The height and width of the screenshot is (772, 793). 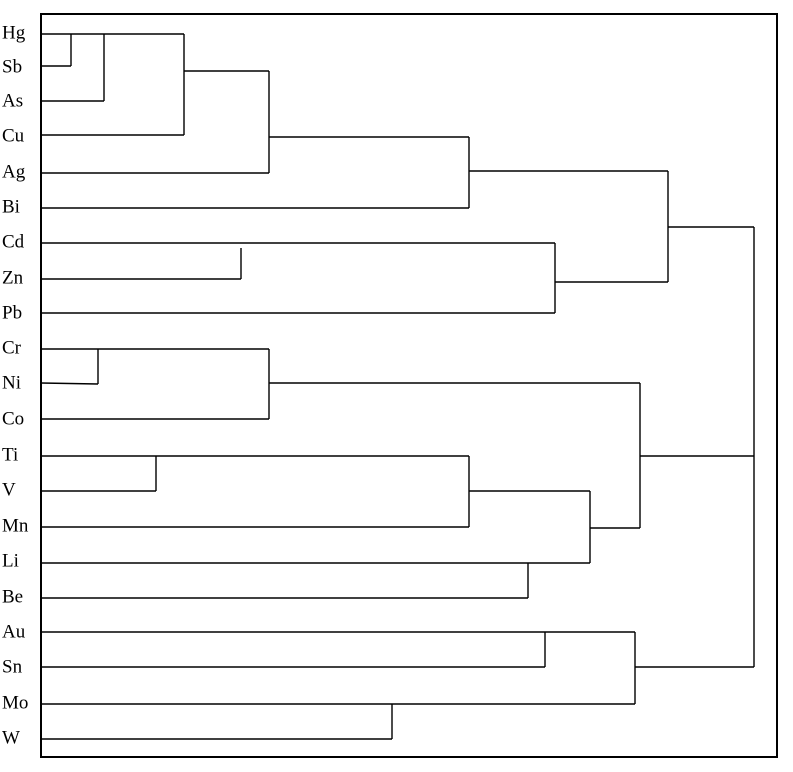 I want to click on leaf-label: Sb, so click(x=12, y=66).